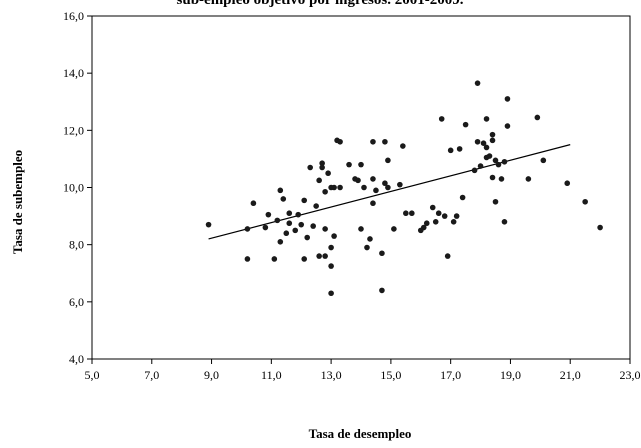  I want to click on y-axis-ticks: 4,0 6,0 8,0 10,0 12,0 14,0 16,0, so click(77, 187).